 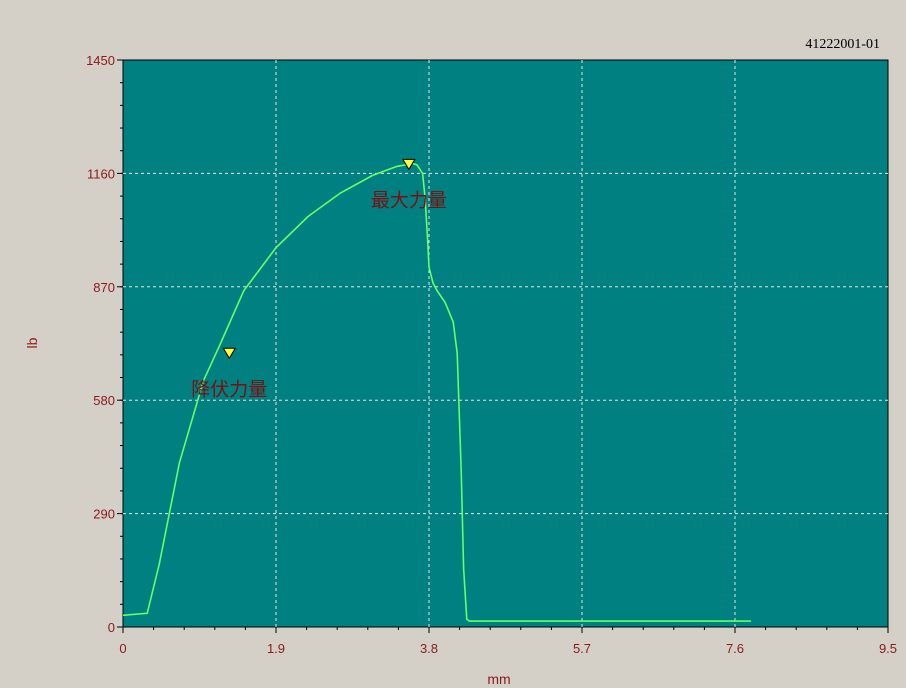 I want to click on y-tick-label: 0, so click(x=111, y=627).